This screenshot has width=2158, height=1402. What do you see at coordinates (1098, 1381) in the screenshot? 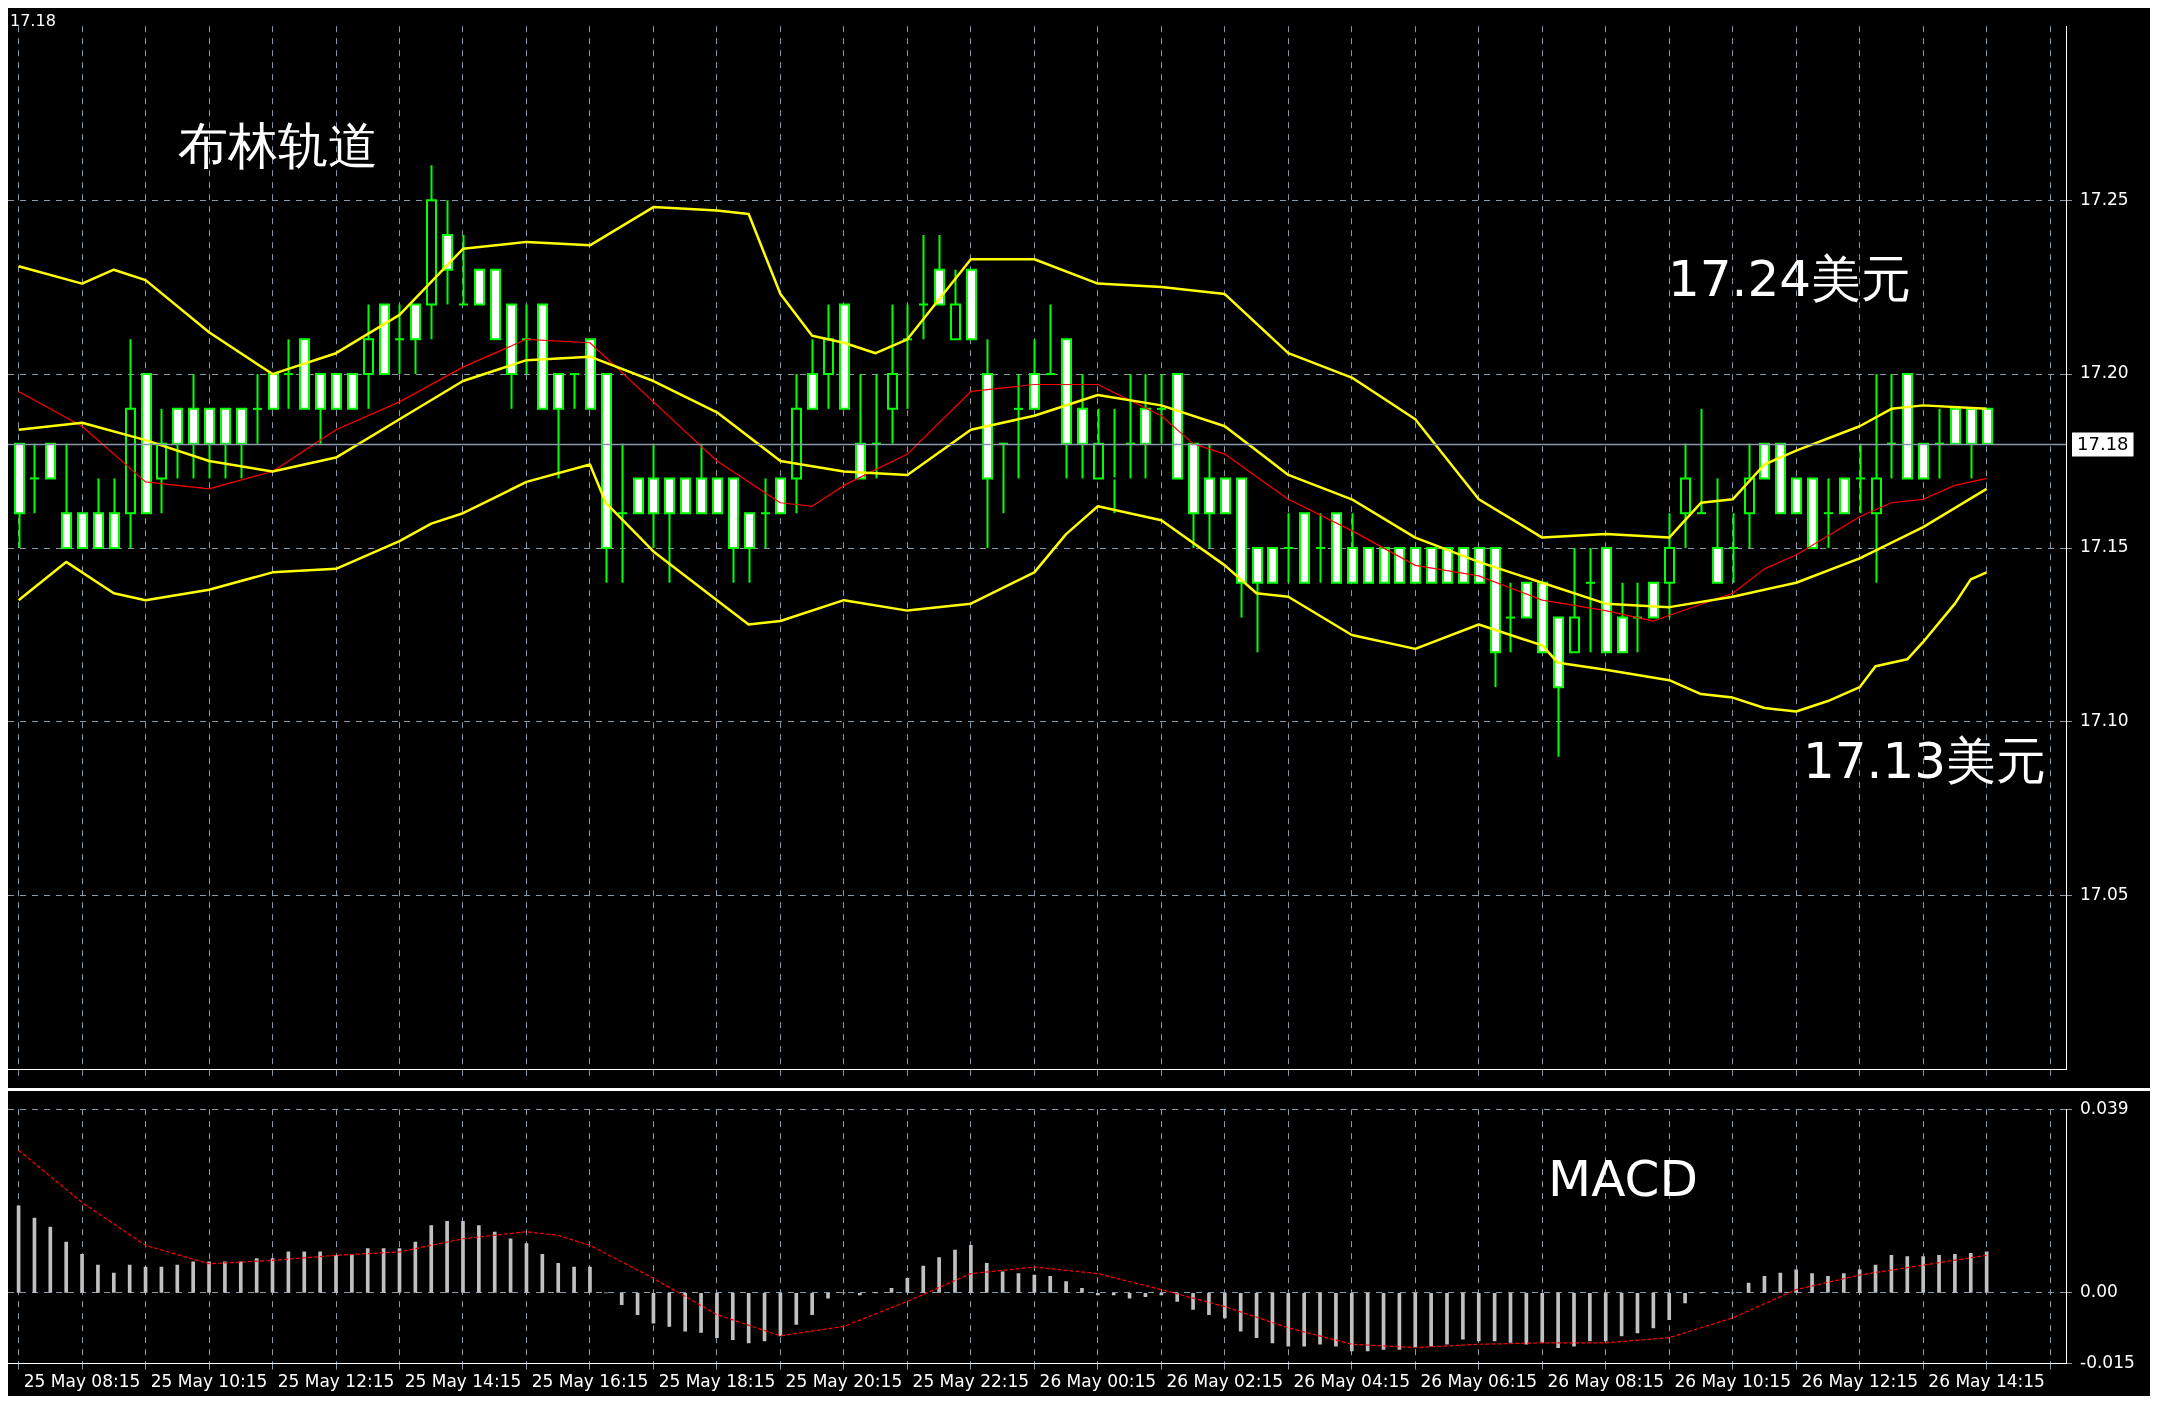
I see `x-tick-label: 26 May 00:15` at bounding box center [1098, 1381].